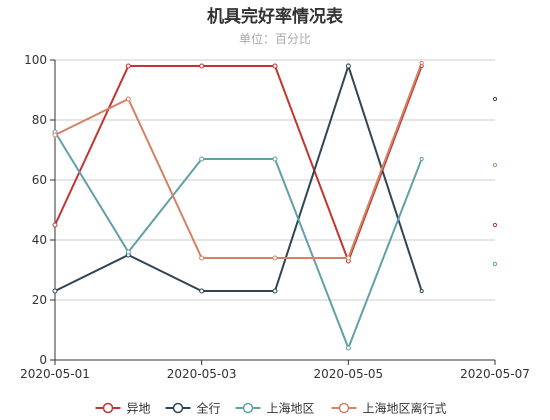 The height and width of the screenshot is (420, 550). I want to click on x-tick-label: 2020-05-01, so click(55, 374).